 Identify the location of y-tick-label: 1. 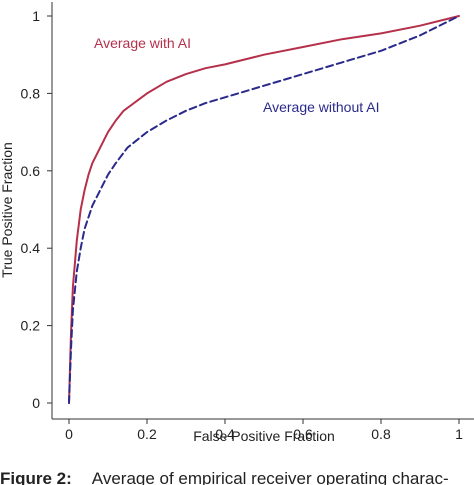
(36, 16).